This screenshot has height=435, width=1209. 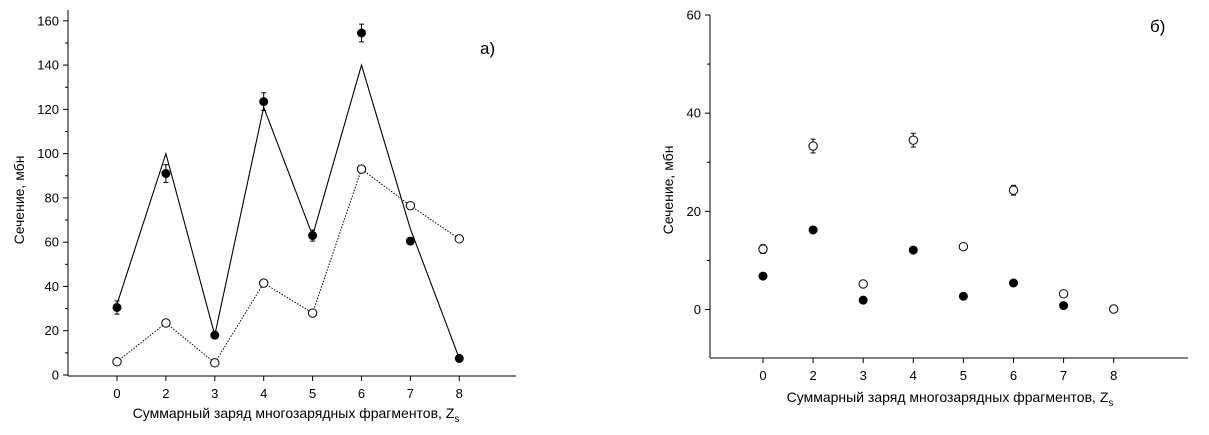 I want to click on panel-b-label: б), so click(x=1157, y=26).